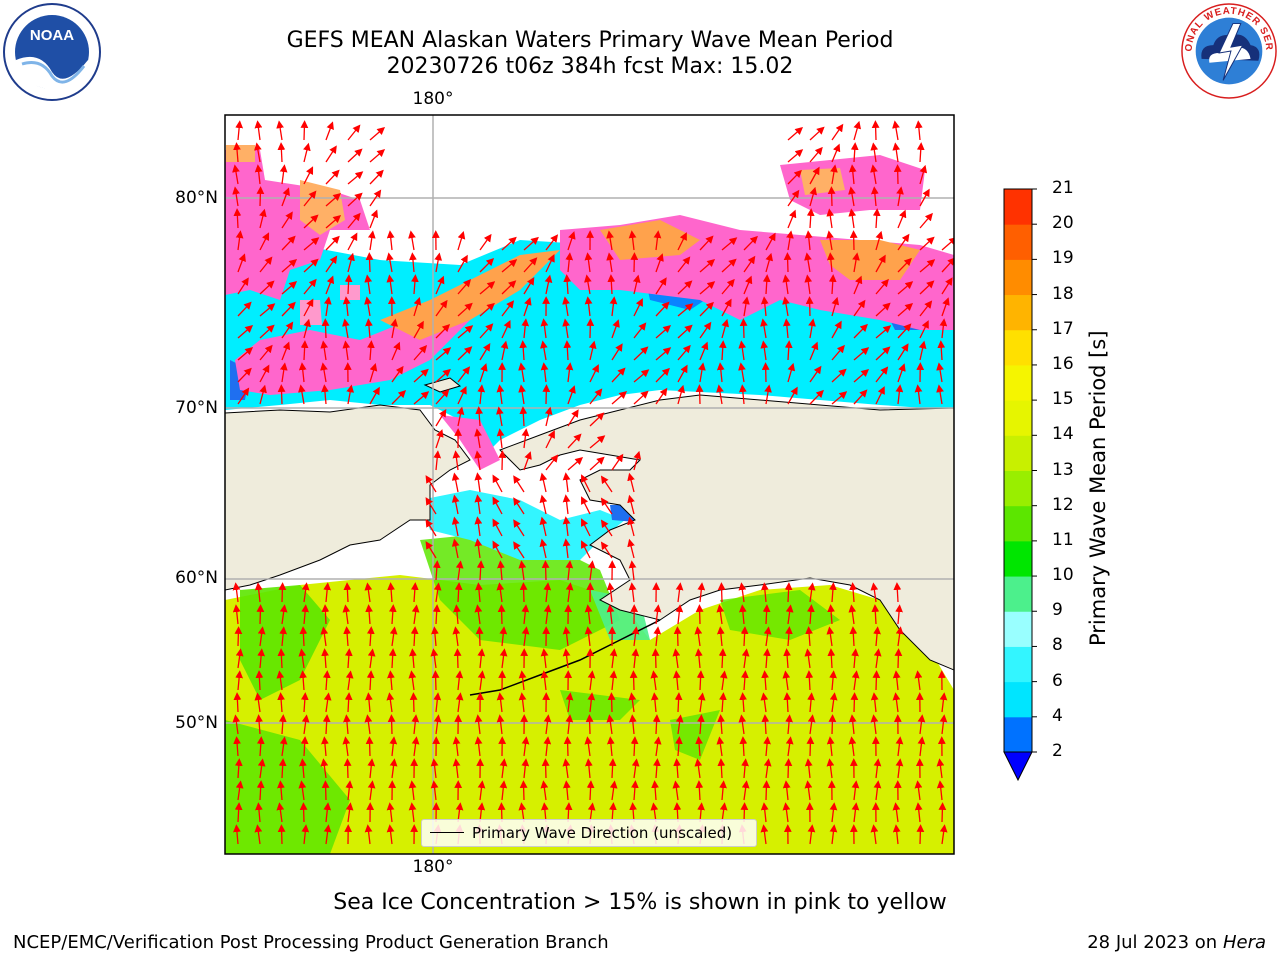 This screenshot has height=960, width=1280. I want to click on nws-logo: NATIONAL WEATHER SERVICE, so click(1228, 50).